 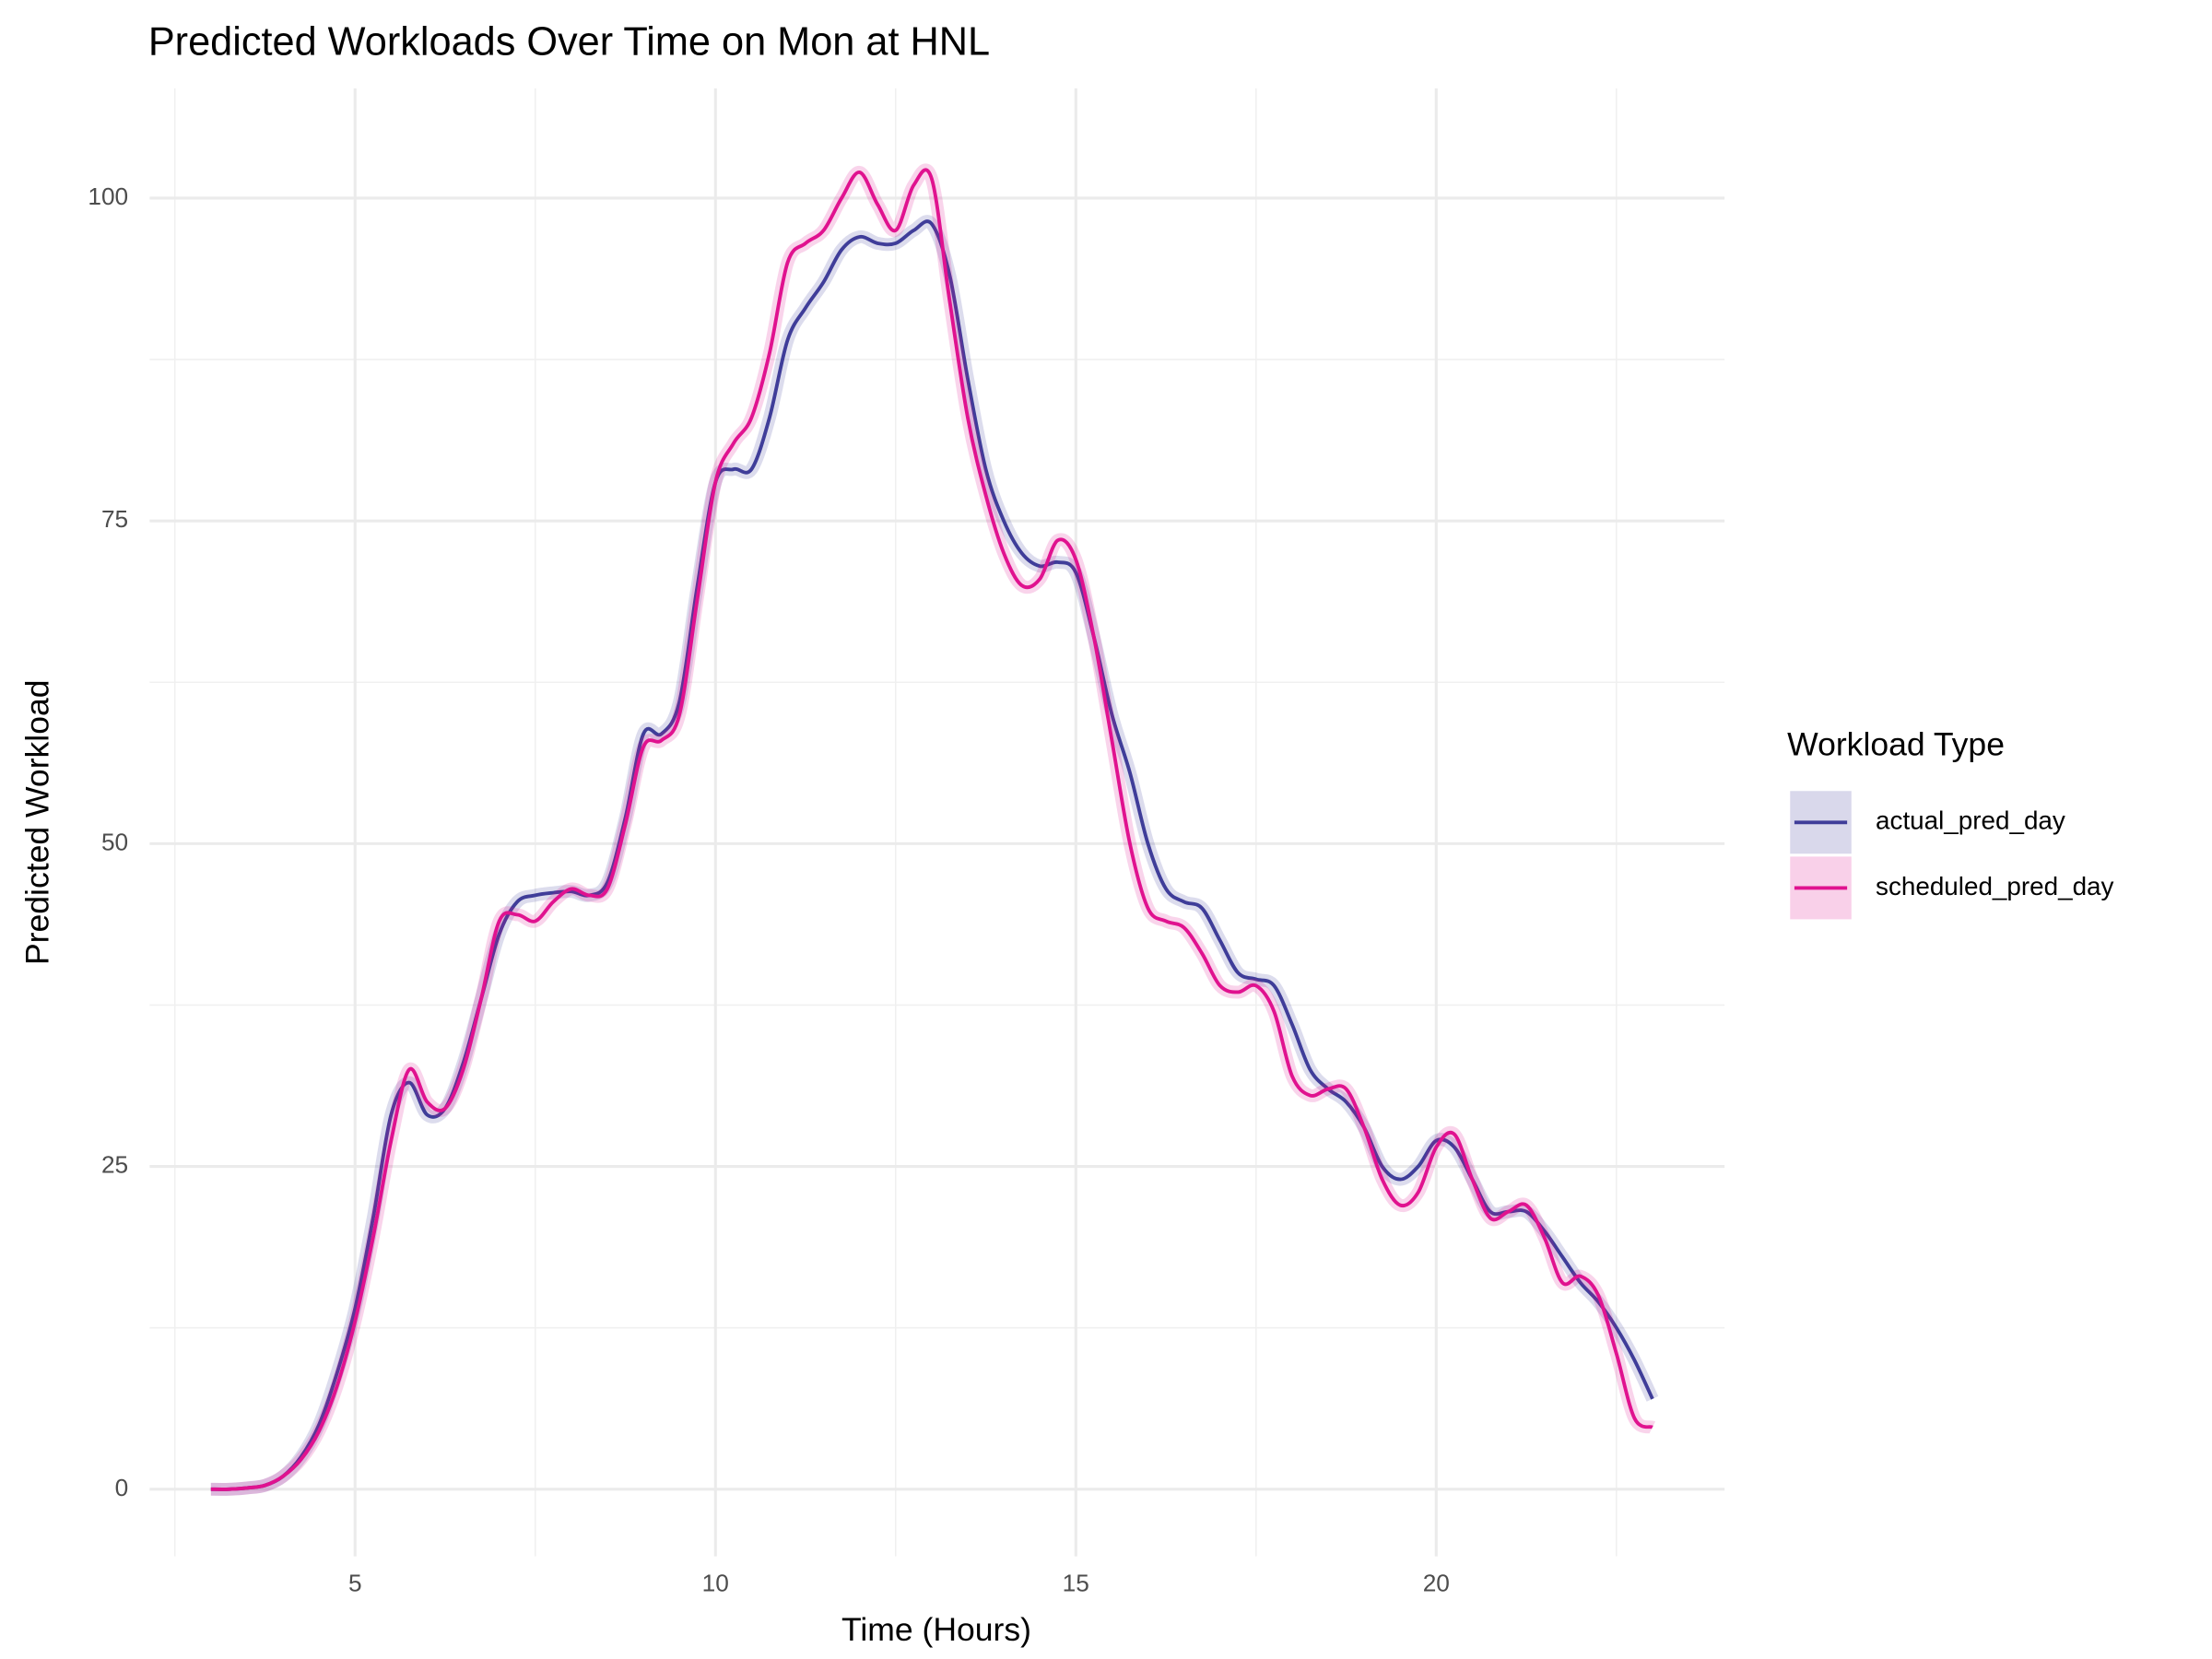 What do you see at coordinates (114, 519) in the screenshot?
I see `y-tick-label: 75` at bounding box center [114, 519].